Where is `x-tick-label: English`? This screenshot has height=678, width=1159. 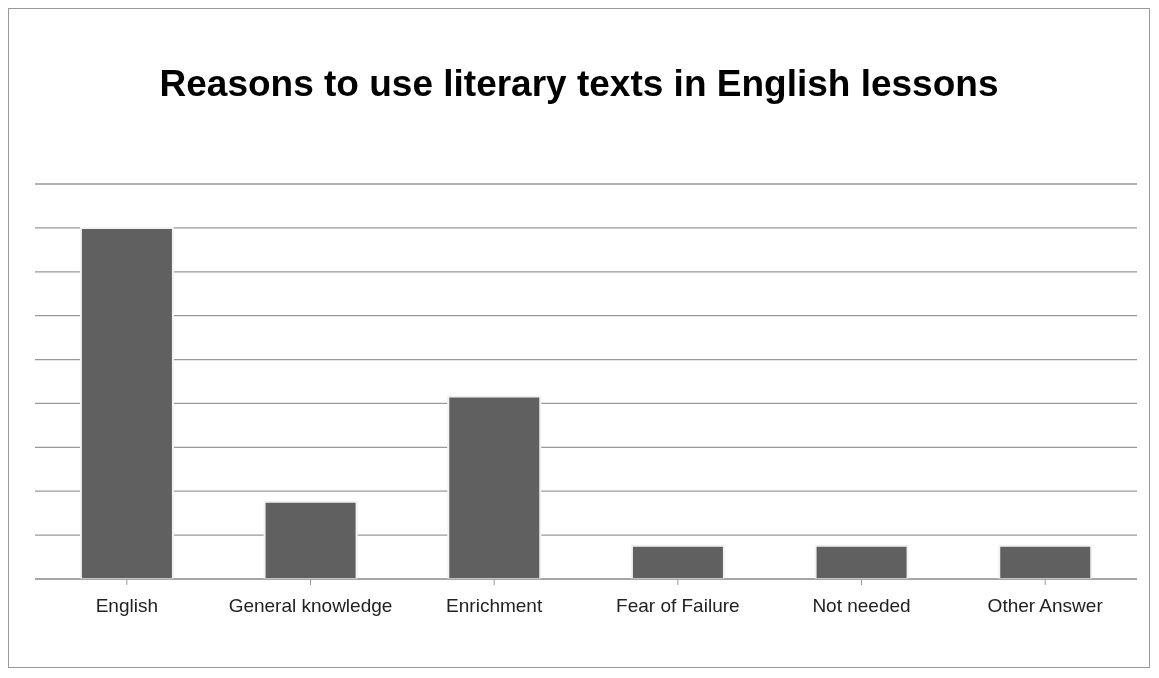
x-tick-label: English is located at coordinates (126, 606).